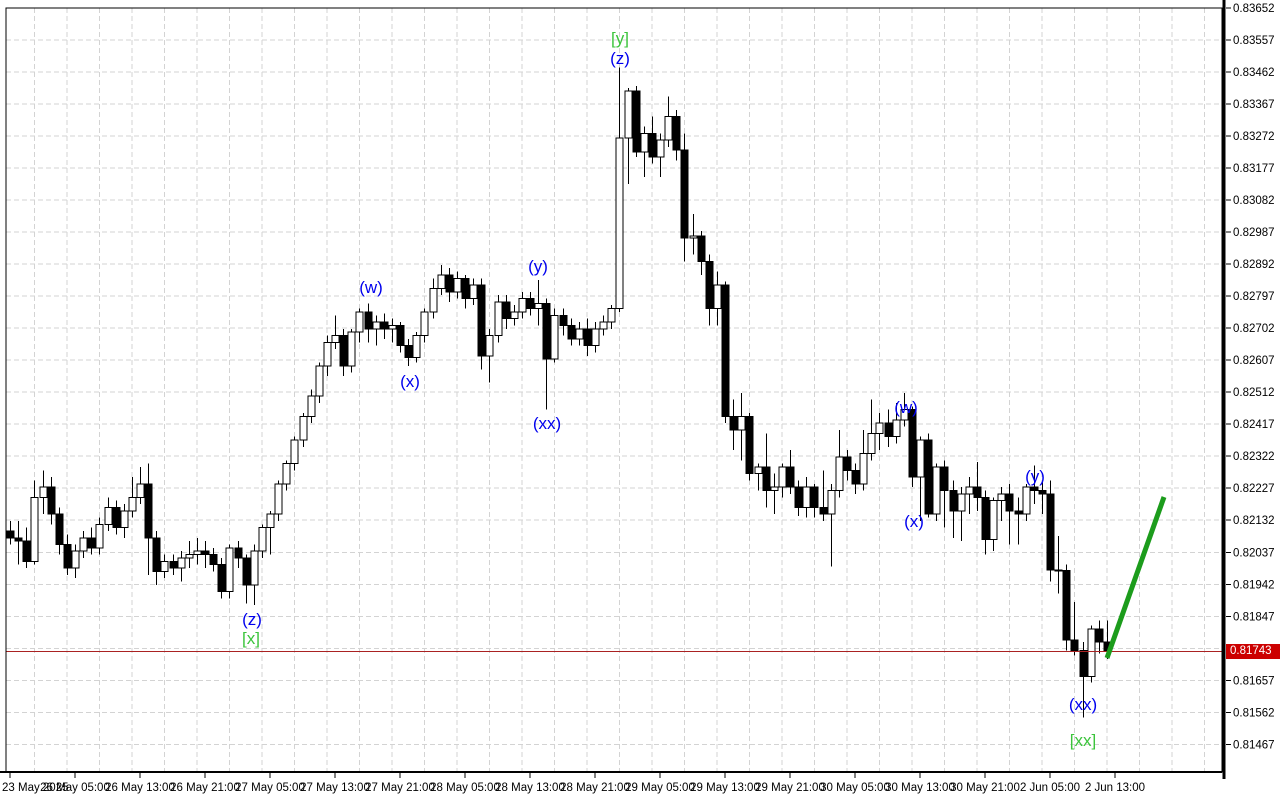  What do you see at coordinates (985, 788) in the screenshot?
I see `x-axis-label: 30 May 21:00` at bounding box center [985, 788].